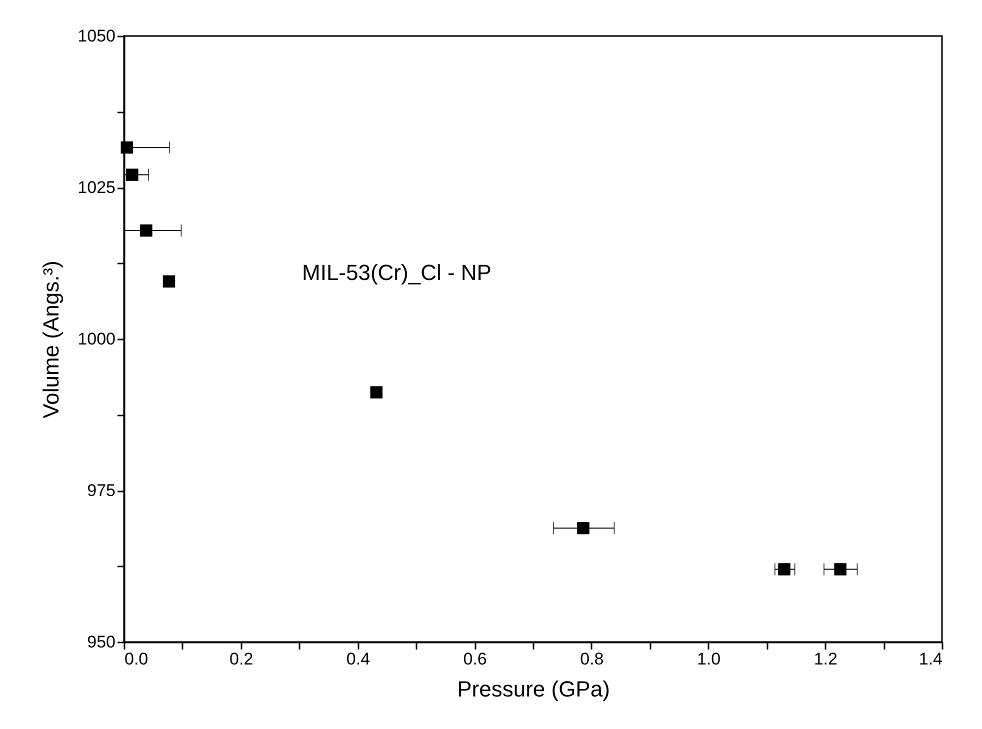 Image resolution: width=982 pixels, height=729 pixels. Describe the element at coordinates (826, 659) in the screenshot. I see `x-tick-label: 1.2` at that location.